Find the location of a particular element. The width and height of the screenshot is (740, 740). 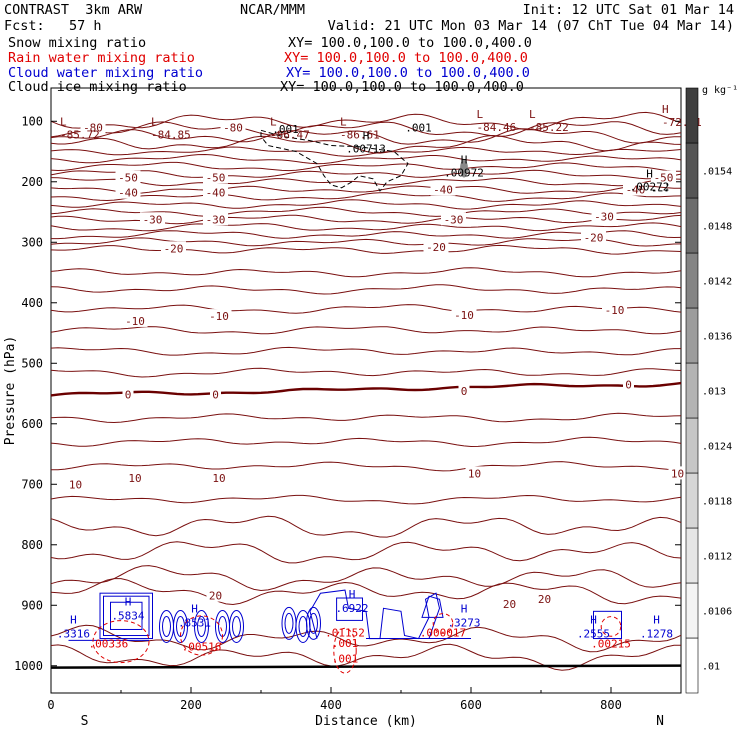

x-tick-label: 200 is located at coordinates (191, 705).